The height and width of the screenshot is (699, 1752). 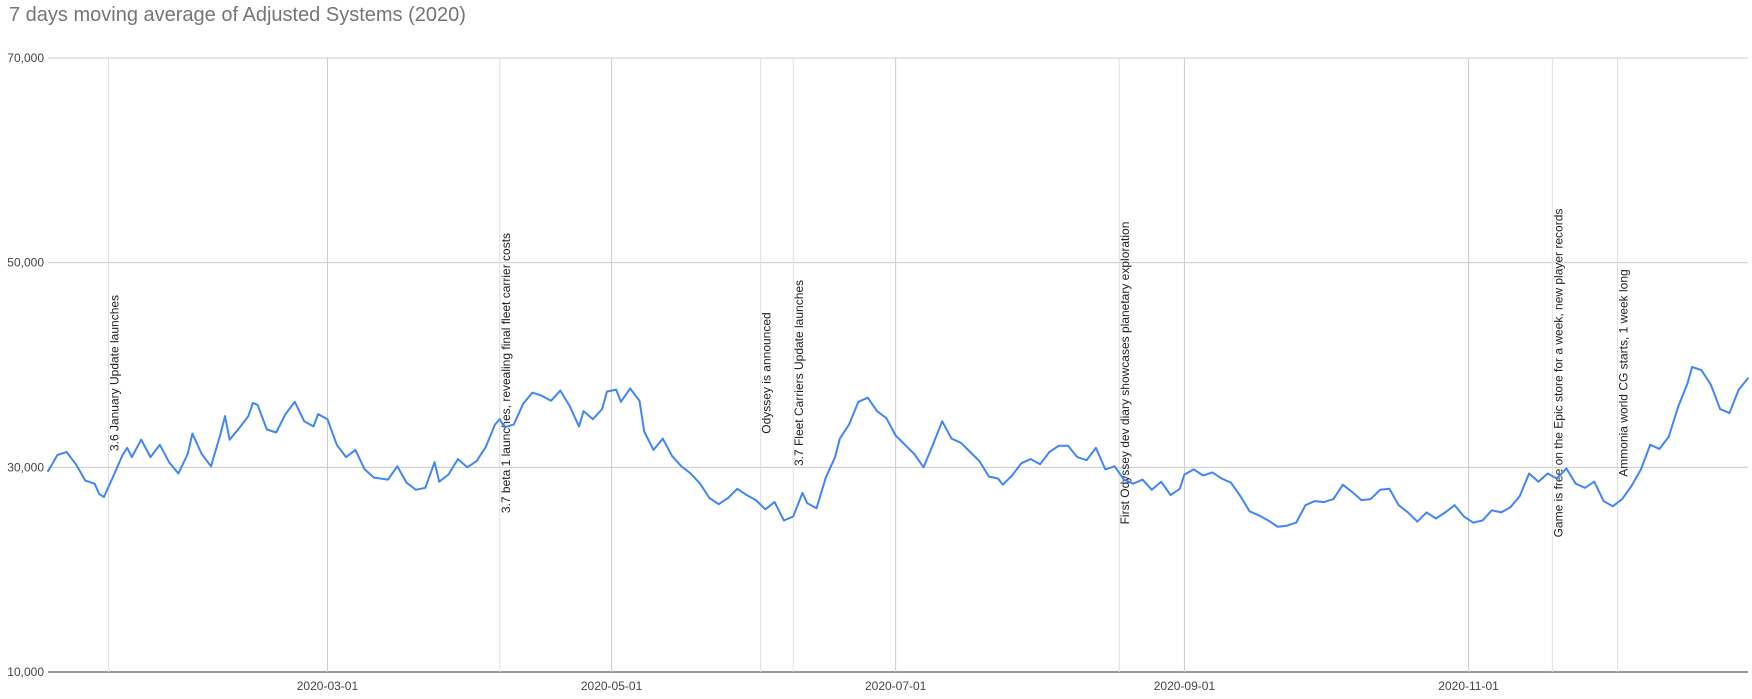 What do you see at coordinates (896, 686) in the screenshot?
I see `x-tick-label: 2020-07-01` at bounding box center [896, 686].